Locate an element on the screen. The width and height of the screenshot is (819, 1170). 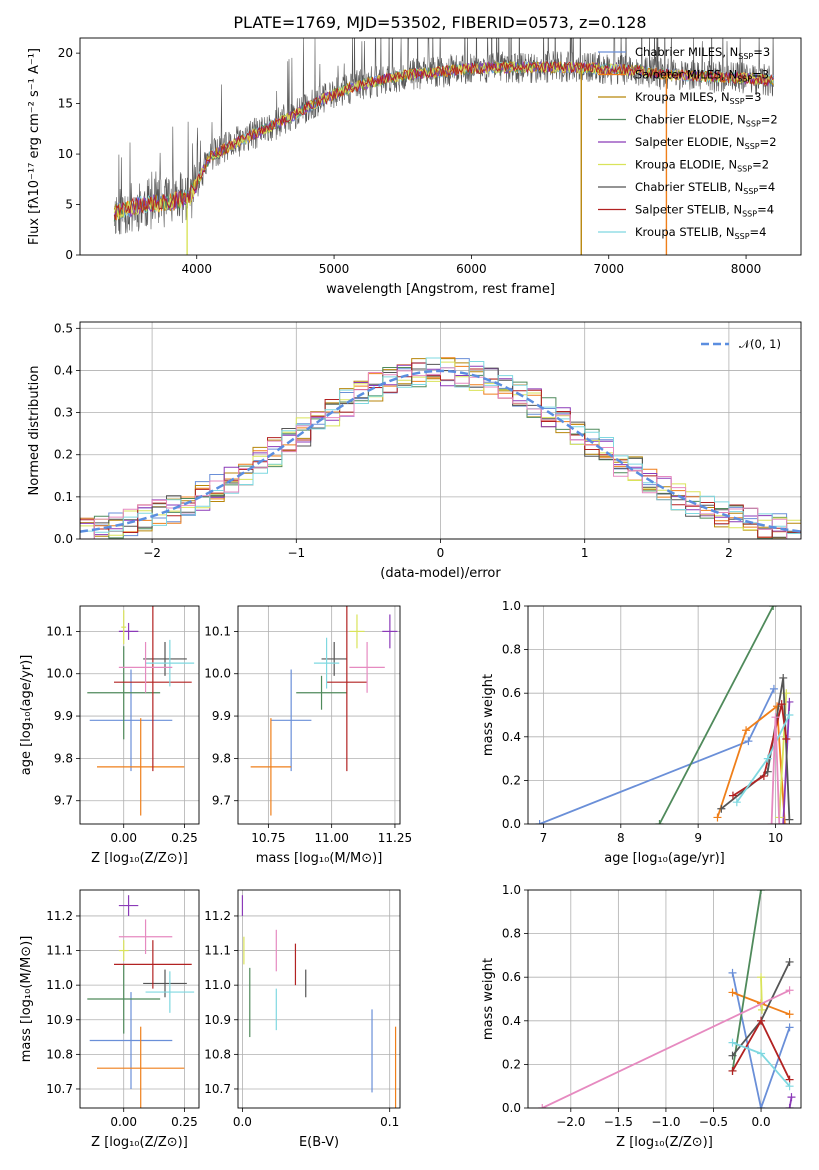
legend-text: Kroupa STELIB, N is located at coordinates (685, 232).